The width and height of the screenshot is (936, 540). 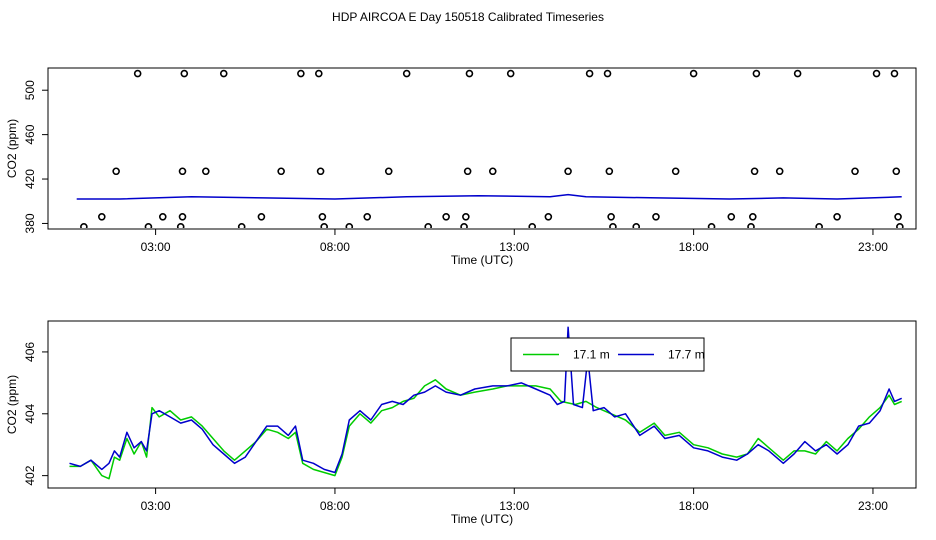 I want to click on bottom-x-tick-label: 08:00, so click(x=335, y=506).